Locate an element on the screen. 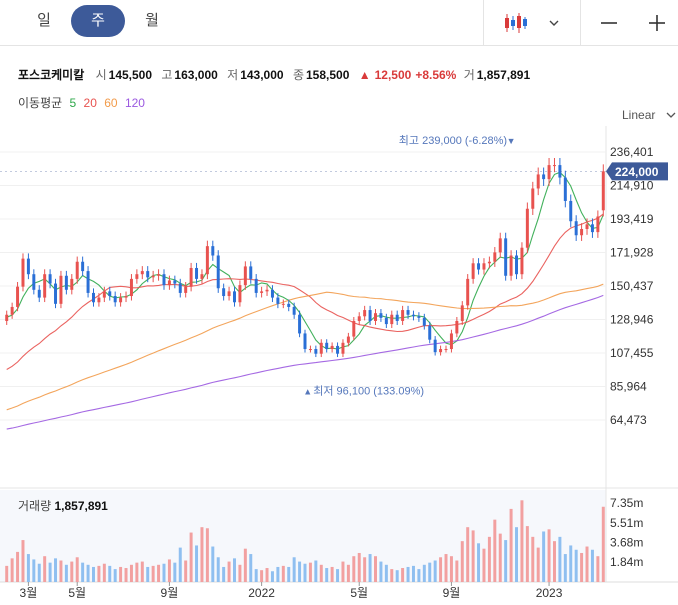  x-tick-label: 2023 is located at coordinates (549, 593).